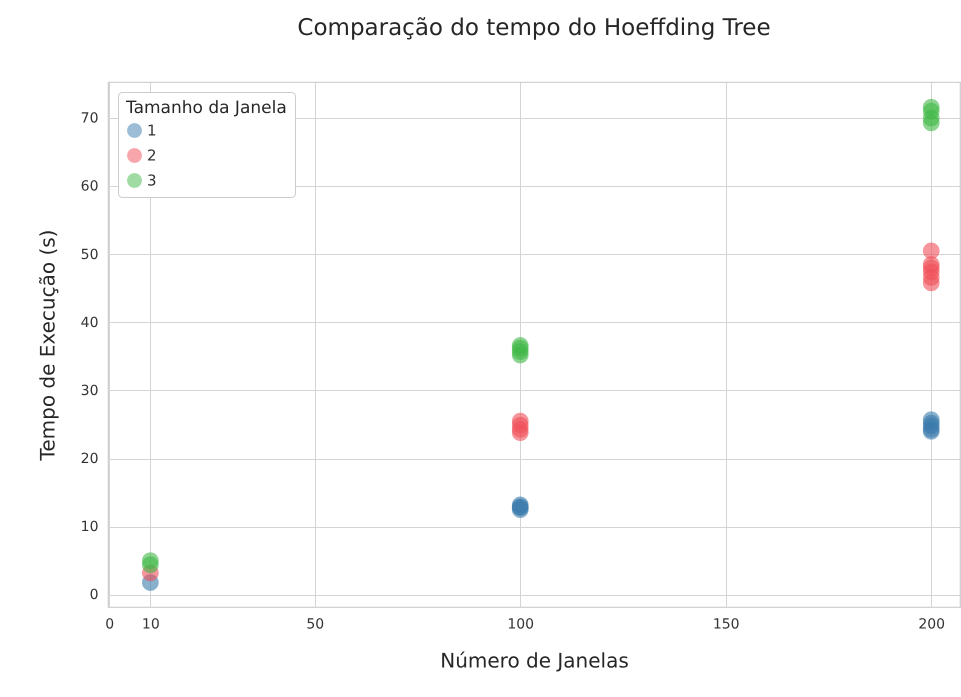 Image resolution: width=961 pixels, height=697 pixels. I want to click on y-tick-label: 20, so click(89, 459).